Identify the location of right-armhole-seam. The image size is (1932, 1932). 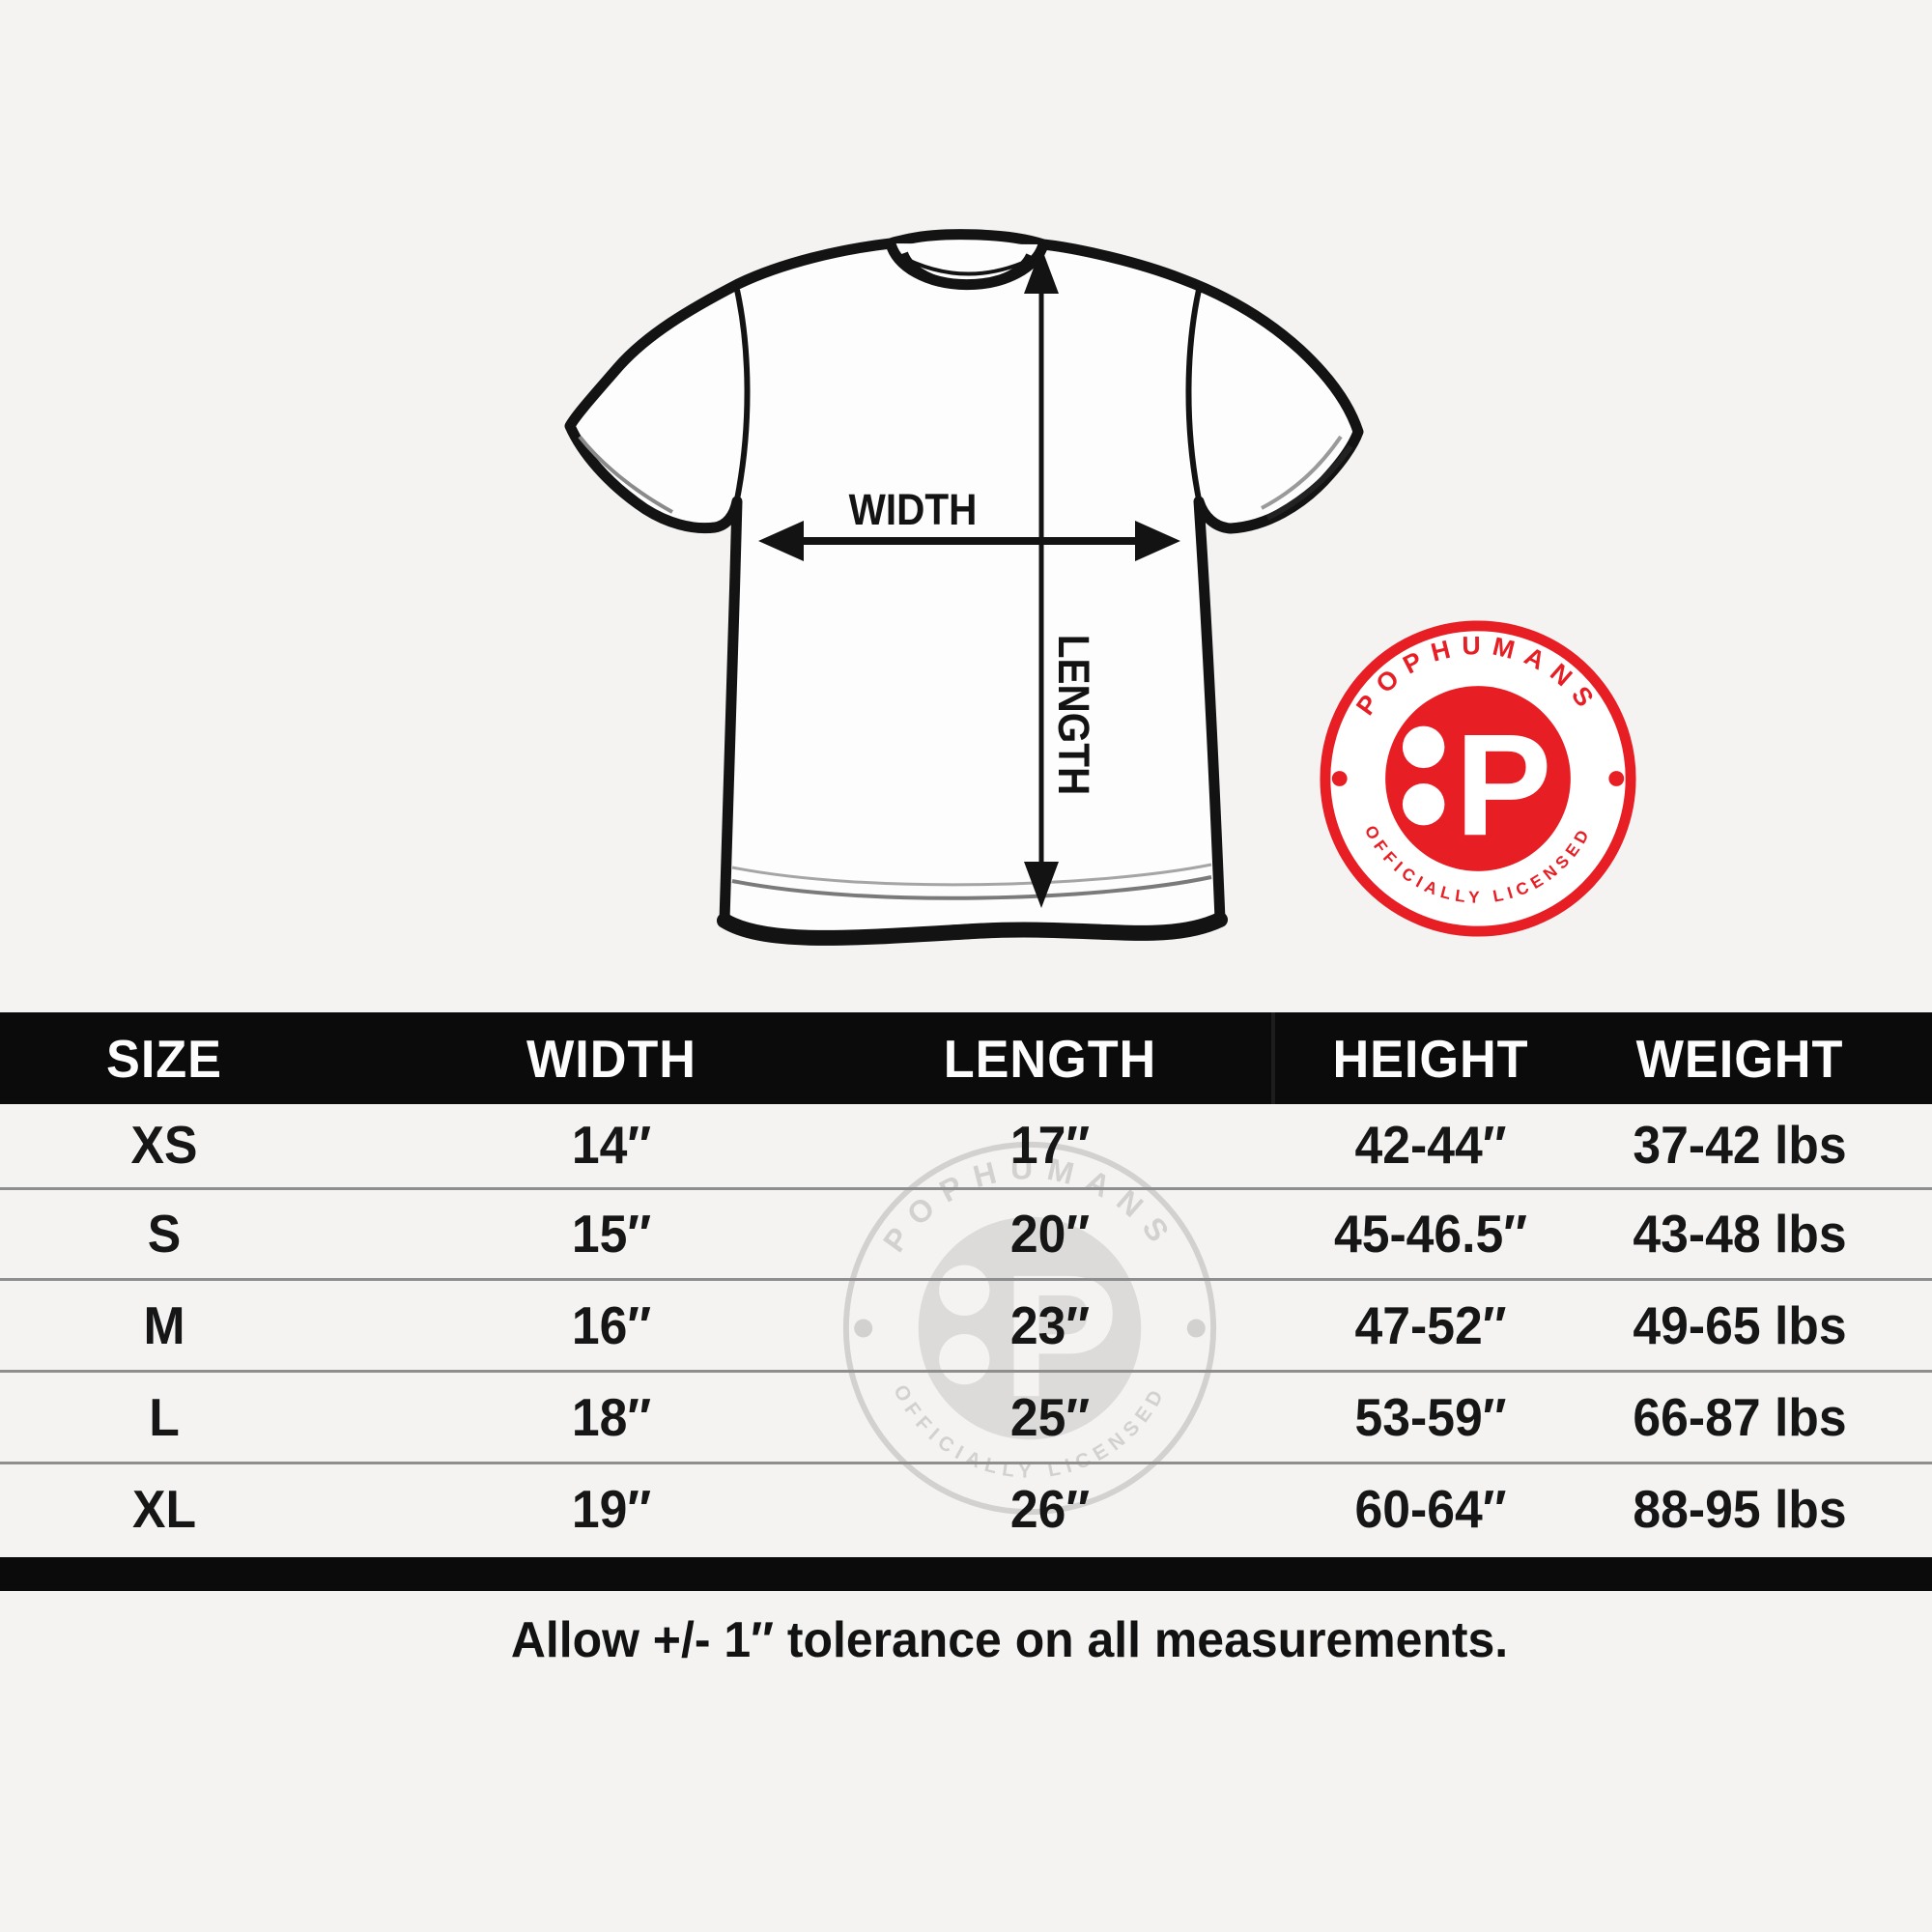
(1193, 394).